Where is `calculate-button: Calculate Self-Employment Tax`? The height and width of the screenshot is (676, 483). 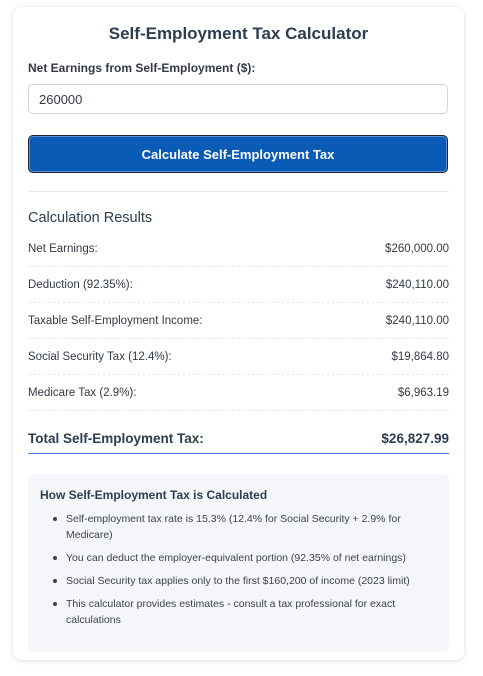
calculate-button: Calculate Self-Employment Tax is located at coordinates (238, 154).